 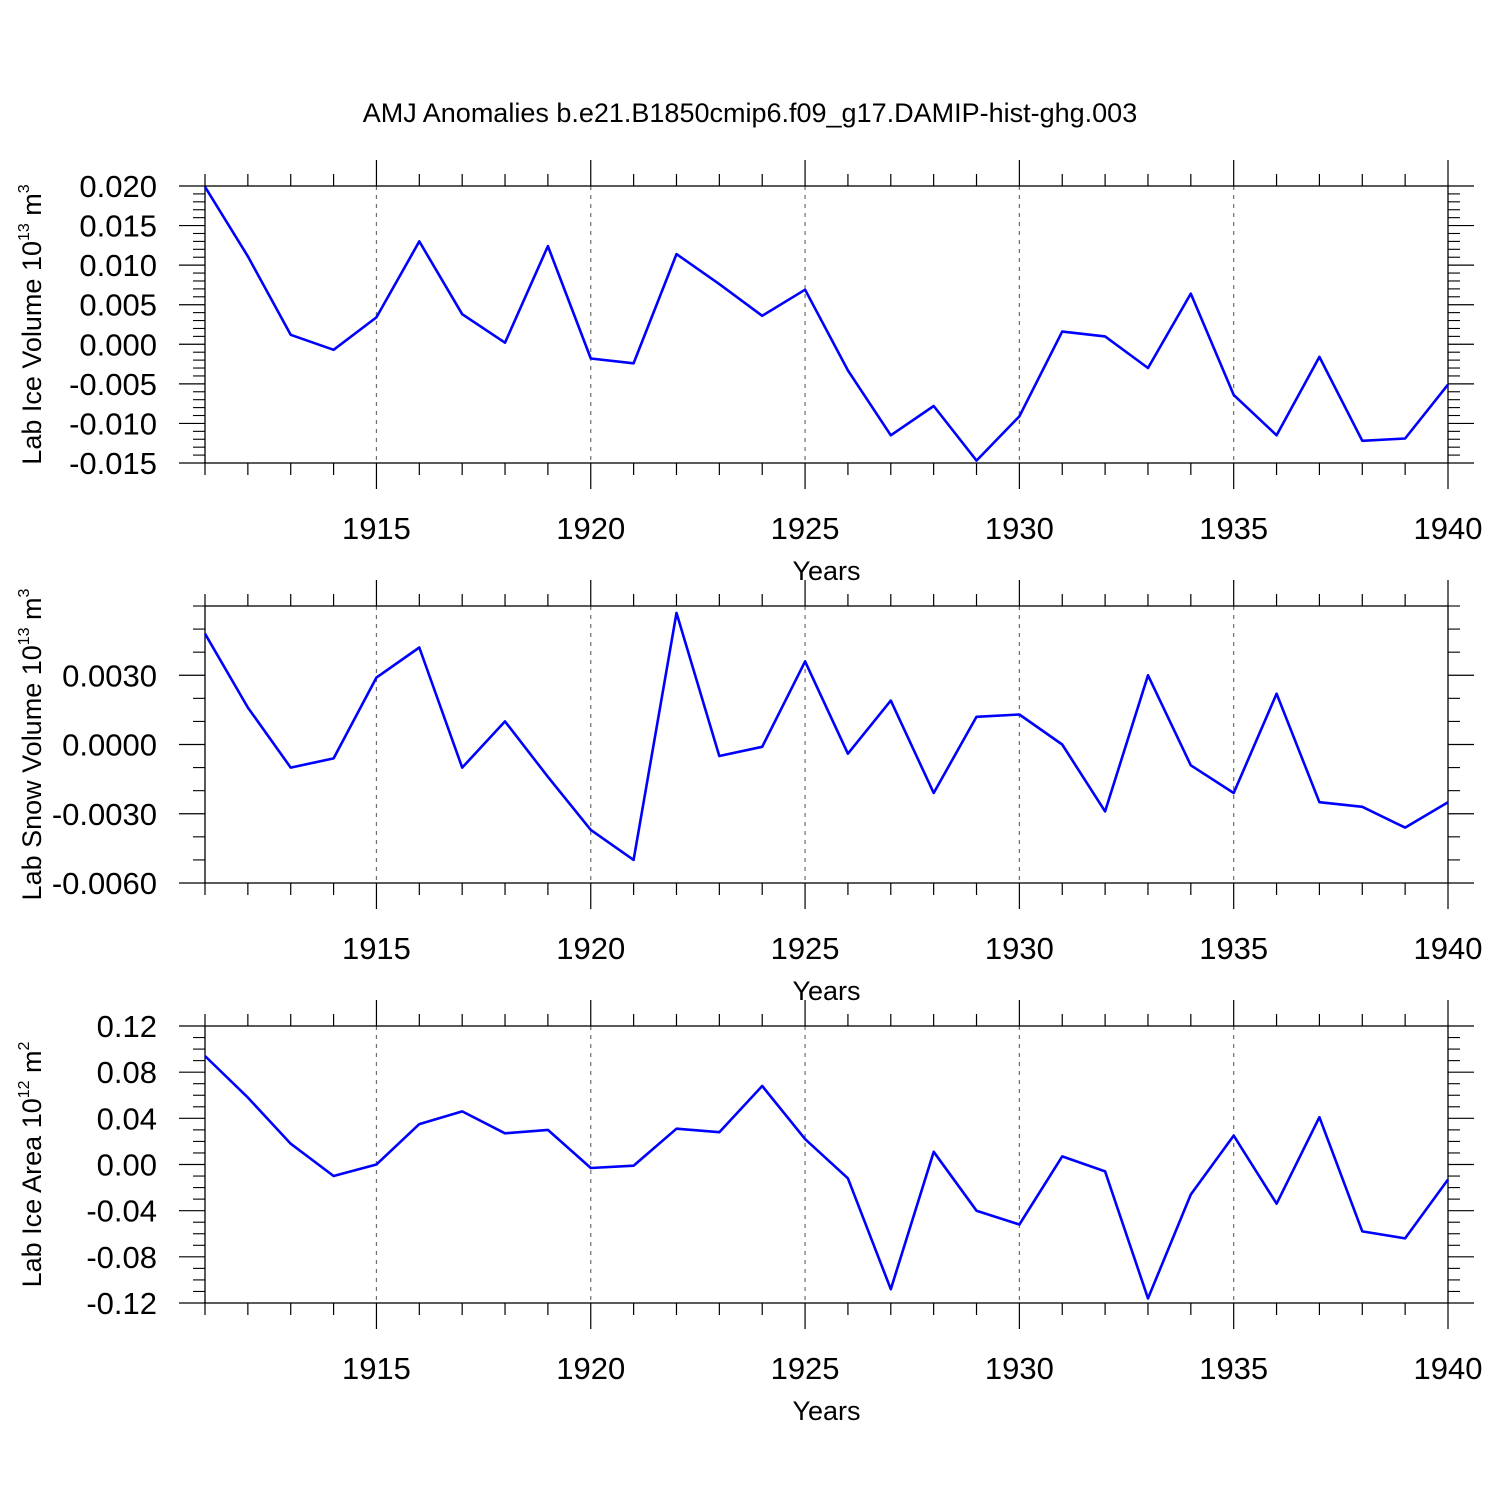 What do you see at coordinates (127, 1165) in the screenshot?
I see `y-tick-label: 0.00` at bounding box center [127, 1165].